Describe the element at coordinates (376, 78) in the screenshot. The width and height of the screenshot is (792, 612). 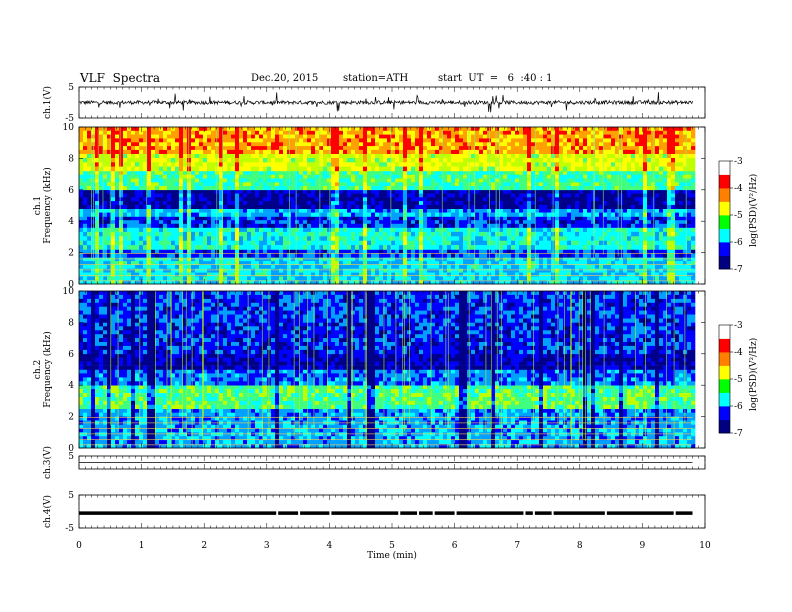
I see `station-label: station=ATH` at that location.